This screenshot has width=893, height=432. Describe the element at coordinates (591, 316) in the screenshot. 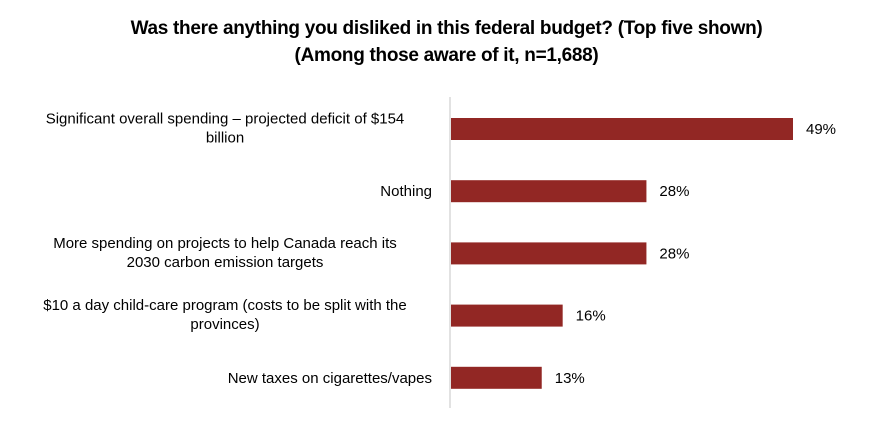

I see `value-label-4: 16%` at that location.